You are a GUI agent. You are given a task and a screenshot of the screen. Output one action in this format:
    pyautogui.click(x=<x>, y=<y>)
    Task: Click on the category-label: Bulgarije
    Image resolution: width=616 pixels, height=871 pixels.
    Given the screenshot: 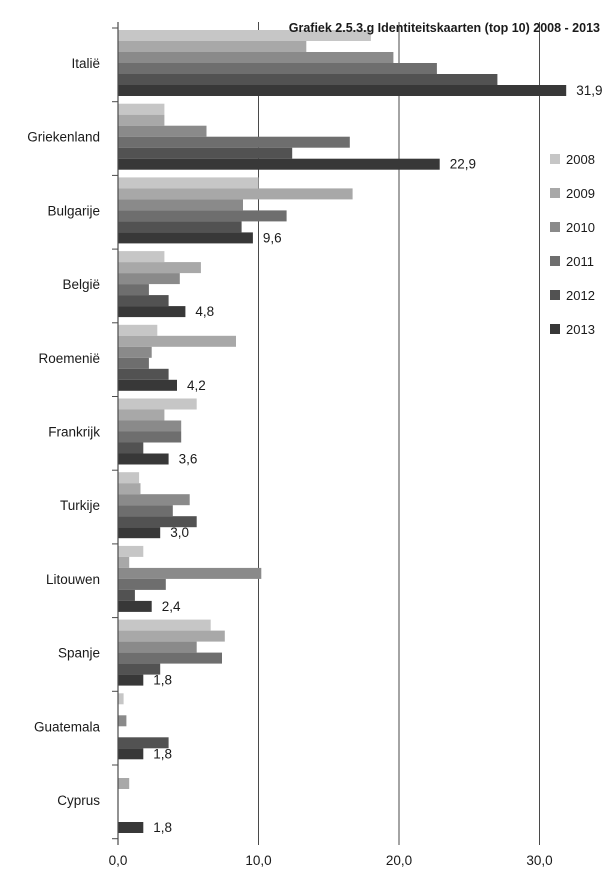 What is the action you would take?
    pyautogui.click(x=73, y=210)
    